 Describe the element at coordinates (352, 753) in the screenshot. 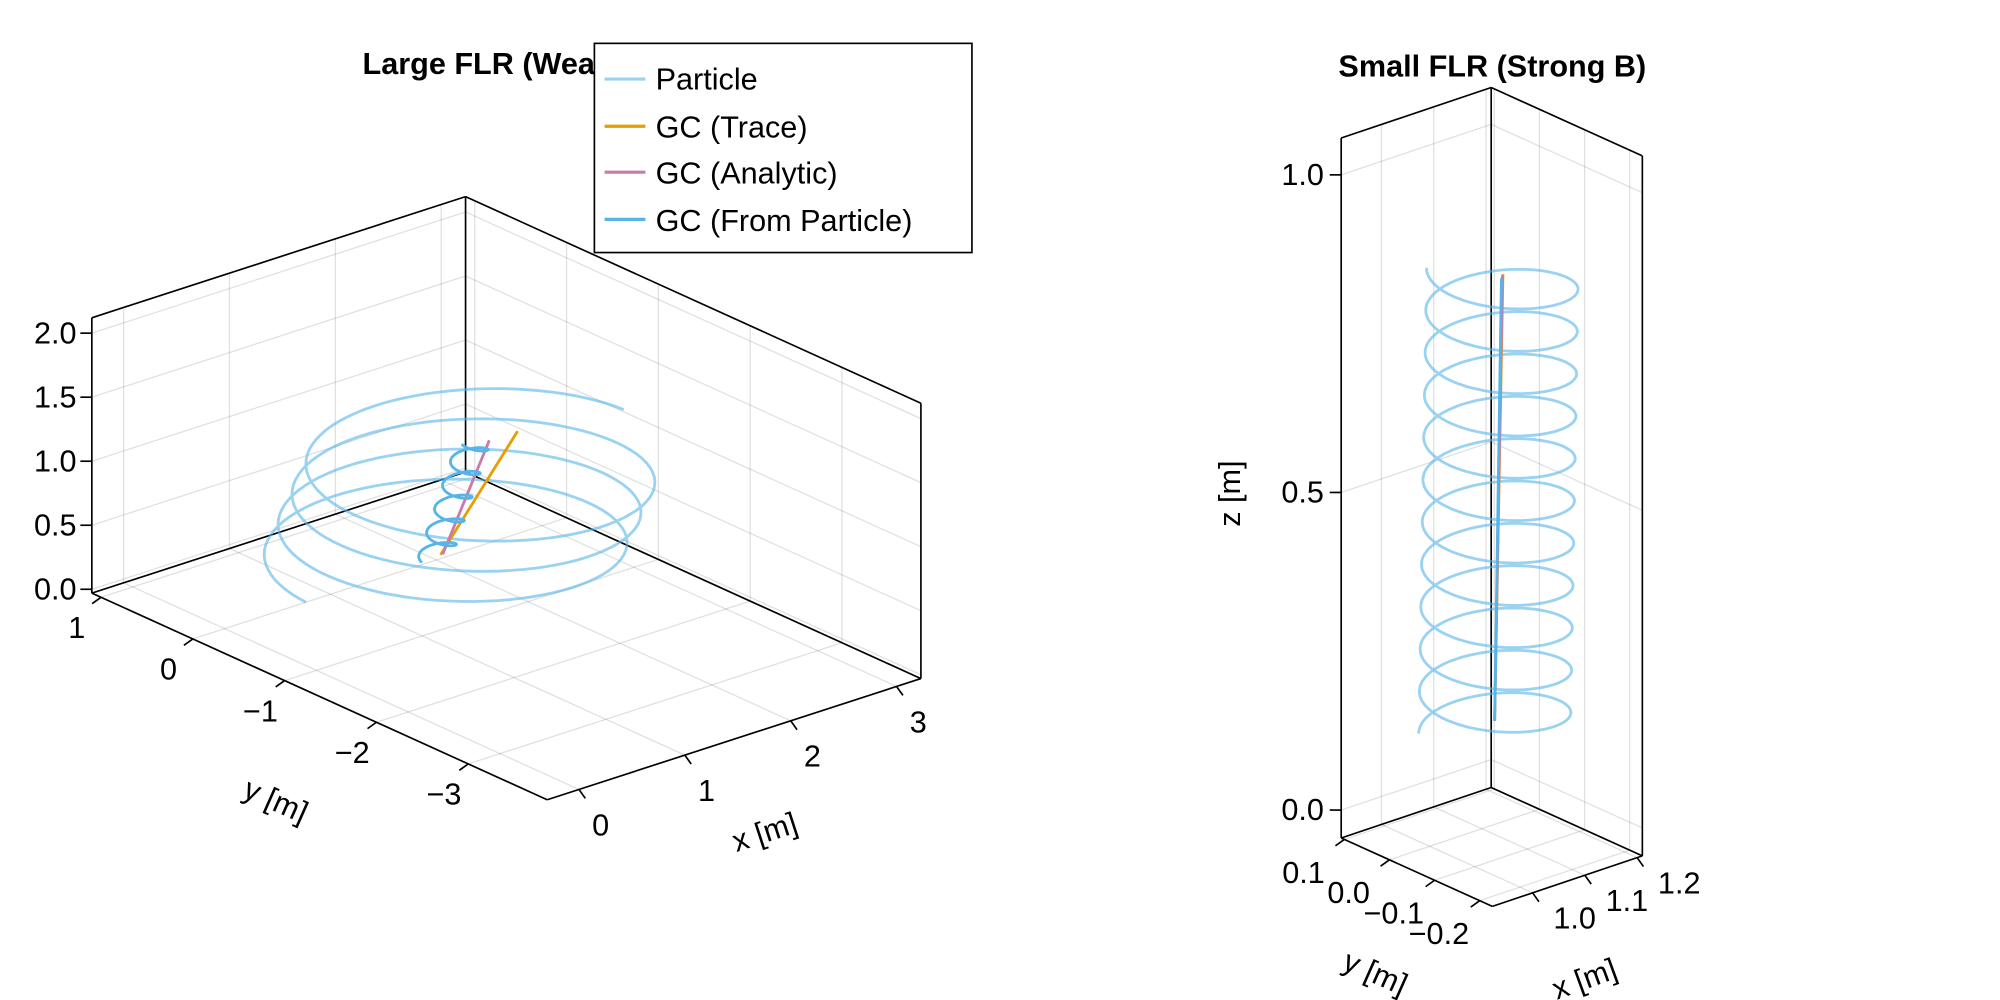

I see `y-tick-label: −2` at that location.